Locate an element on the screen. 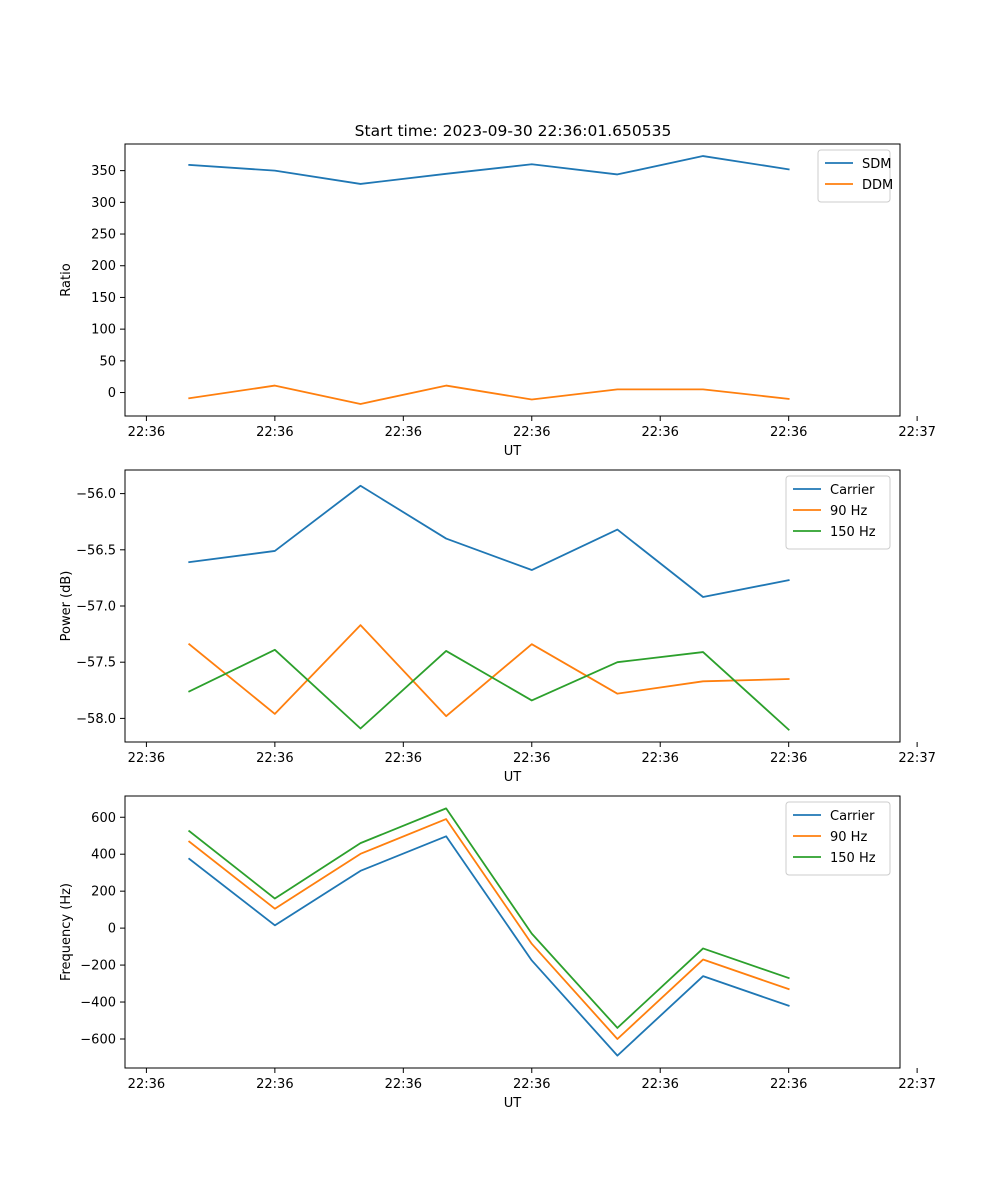 The height and width of the screenshot is (1200, 1000). y-tick-label: 250 is located at coordinates (103, 235).